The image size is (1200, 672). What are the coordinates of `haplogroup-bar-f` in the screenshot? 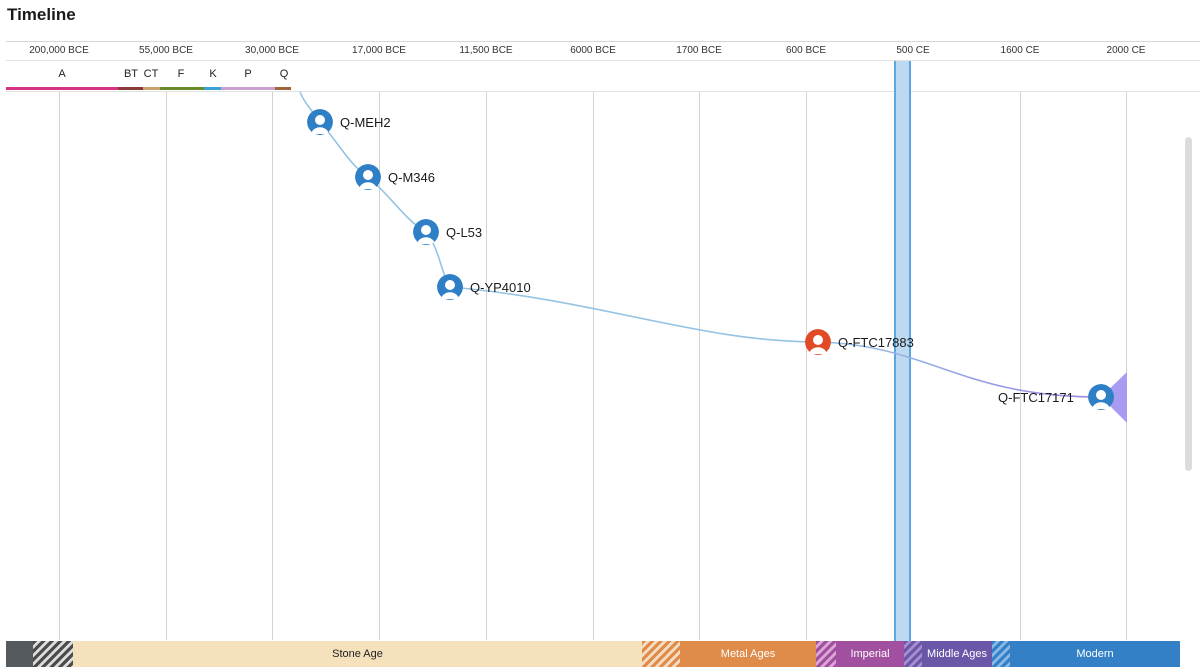 It's located at (182, 88).